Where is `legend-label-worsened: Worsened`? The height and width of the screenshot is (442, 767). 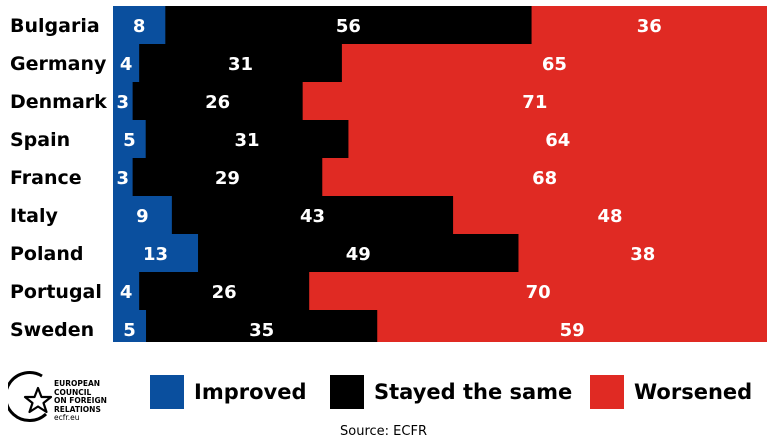
legend-label-worsened: Worsened is located at coordinates (693, 392).